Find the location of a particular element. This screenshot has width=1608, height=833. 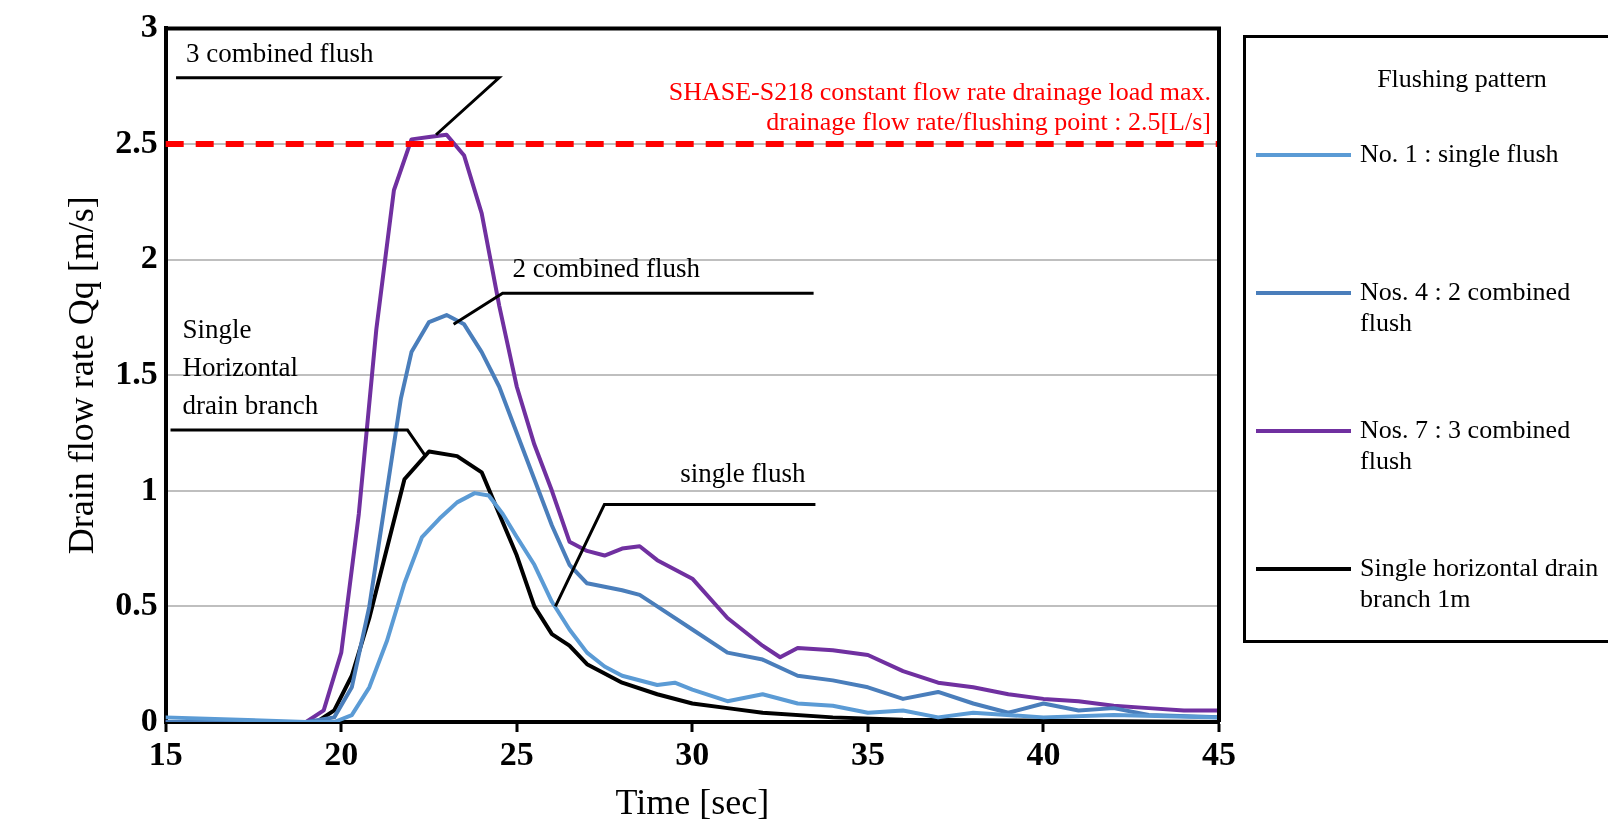

legend-label: Nos. 4 : 2 combined flush is located at coordinates (1466, 307).